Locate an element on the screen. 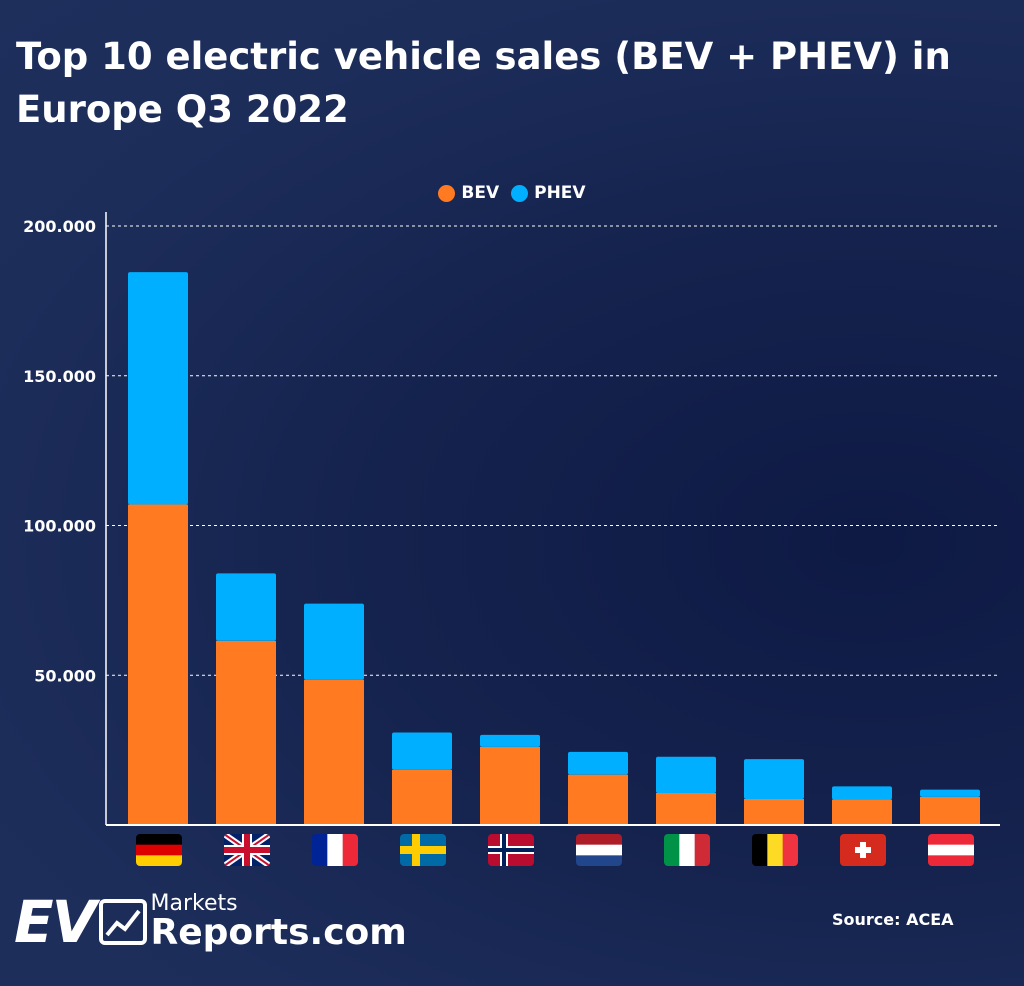 The image size is (1024, 986). logo: EV Markets Reports.com is located at coordinates (210, 922).